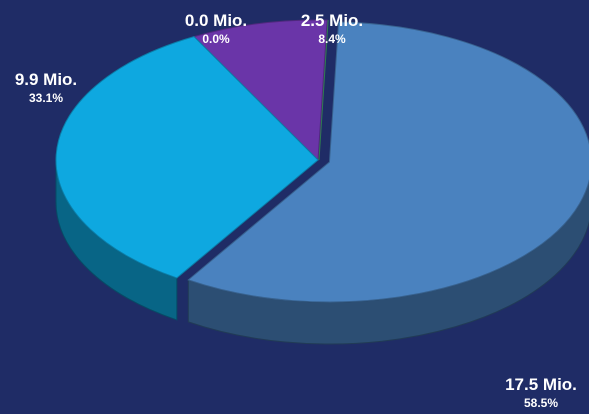  Describe the element at coordinates (541, 402) in the screenshot. I see `slice-percent-label: 58.5%` at that location.